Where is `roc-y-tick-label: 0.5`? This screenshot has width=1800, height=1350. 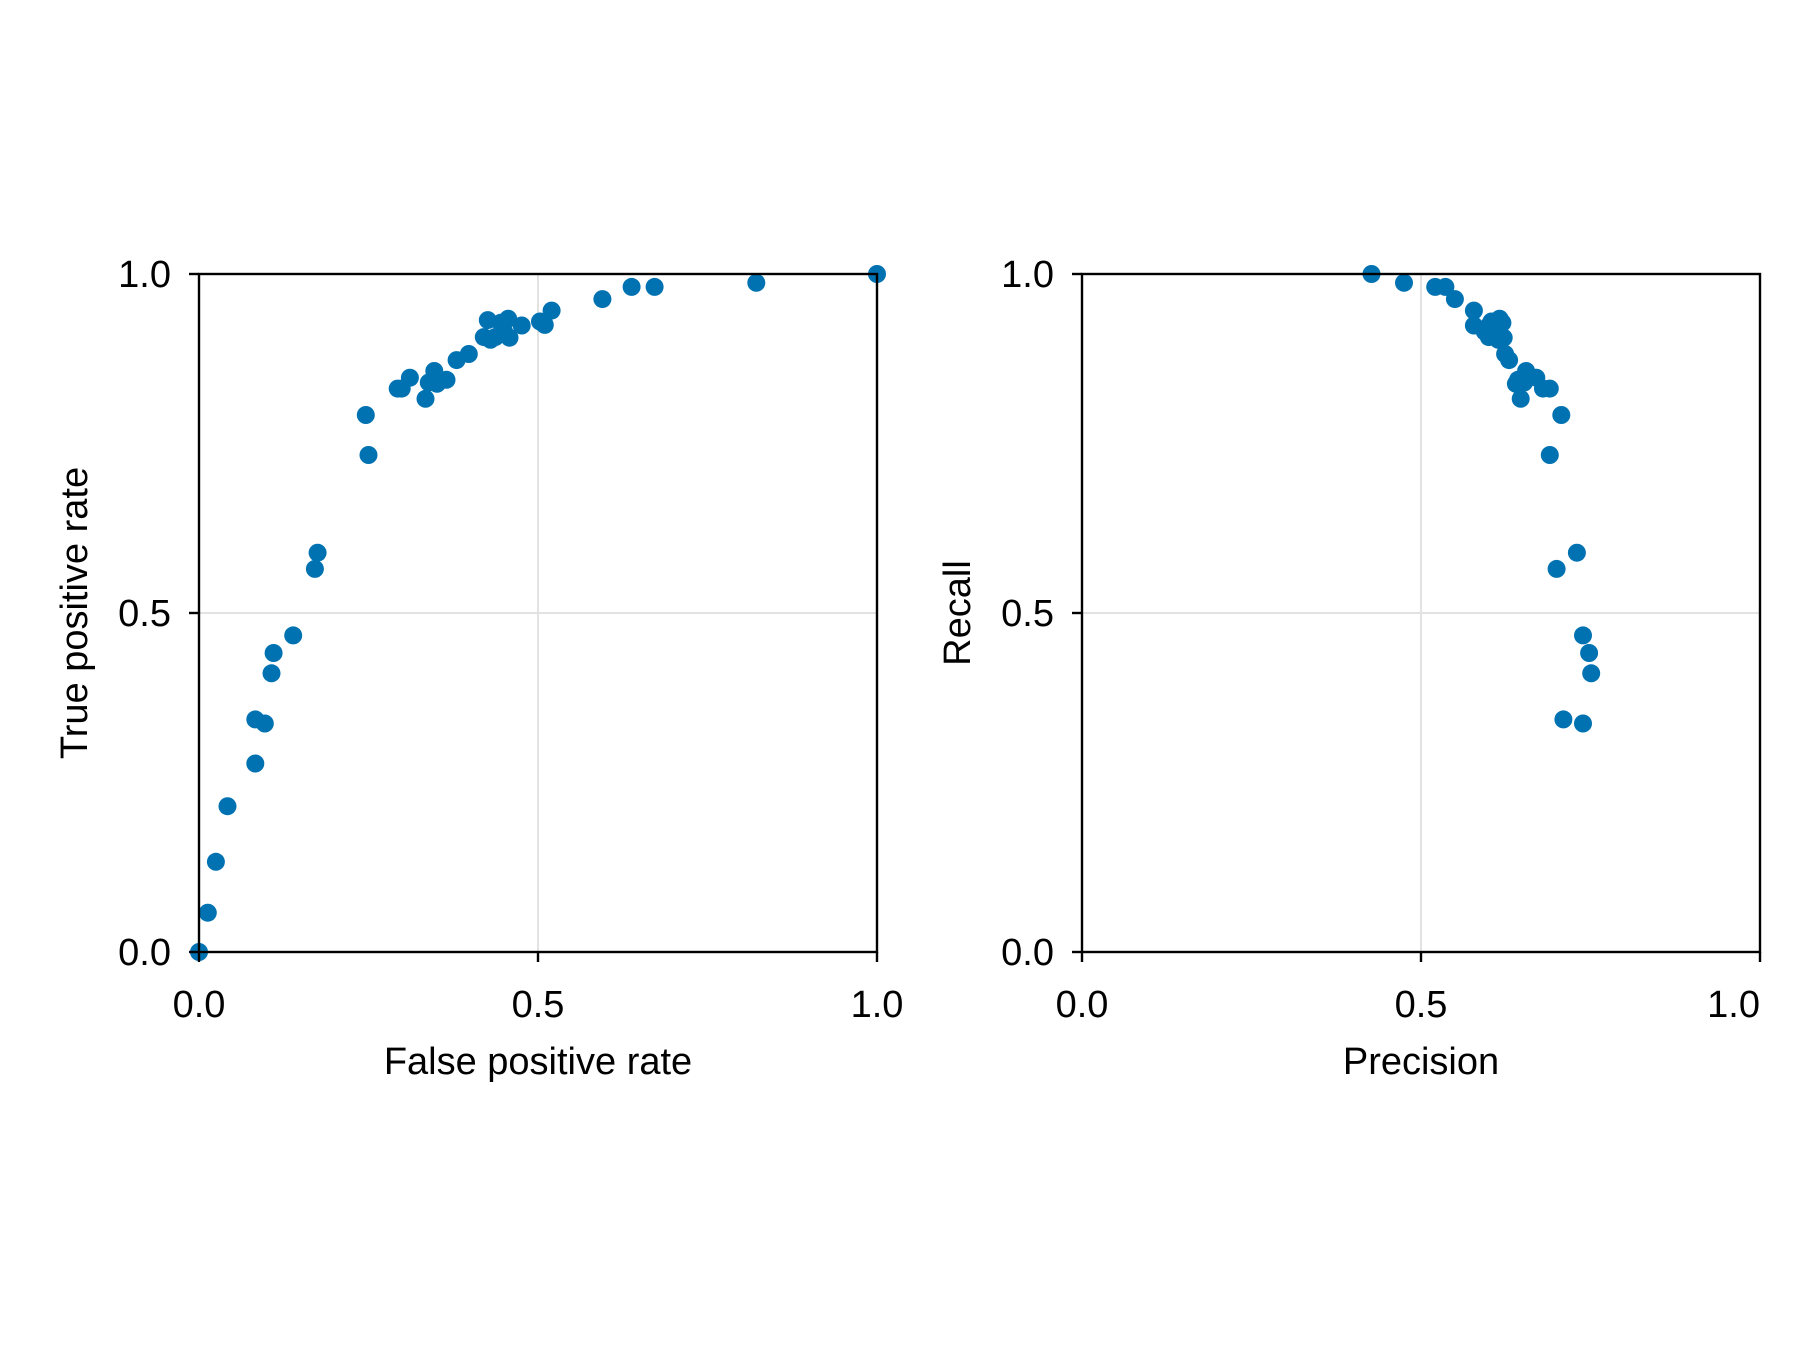 roc-y-tick-label: 0.5 is located at coordinates (144, 614).